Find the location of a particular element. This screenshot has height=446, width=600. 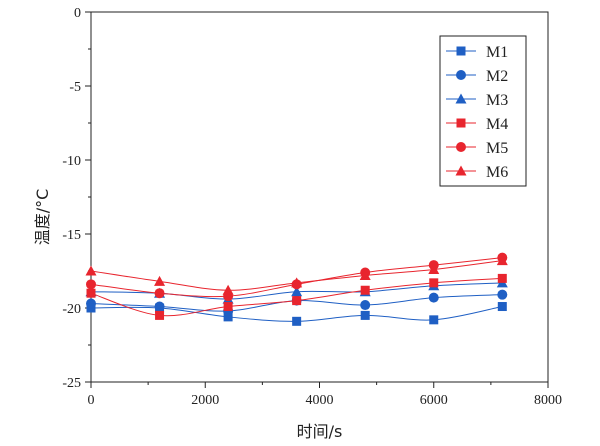

x-tick-label: 2000 is located at coordinates (205, 400).